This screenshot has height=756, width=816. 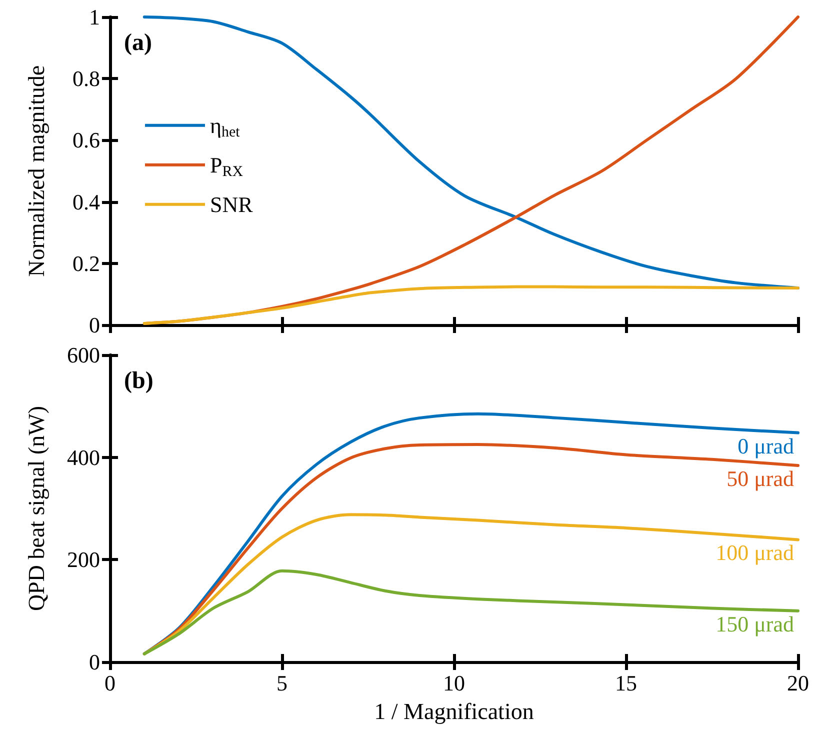 What do you see at coordinates (86, 140) in the screenshot?
I see `y-tick-label: 0.6` at bounding box center [86, 140].